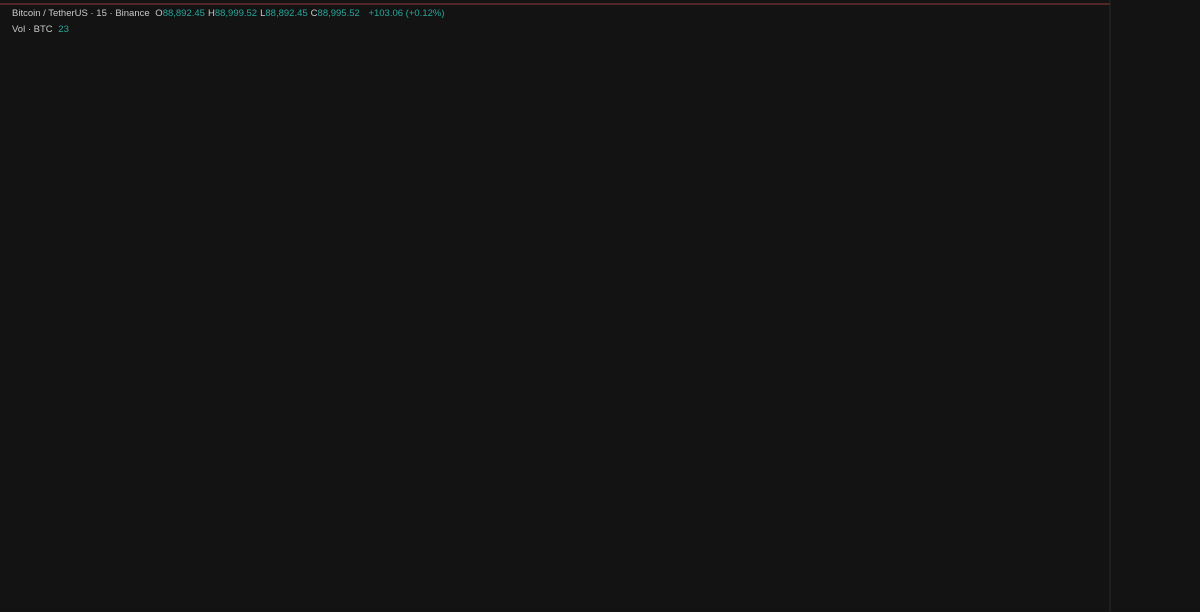  Describe the element at coordinates (81, 13) in the screenshot. I see `symbol: Bitcoin / TetherUS · 15 · Binance` at that location.